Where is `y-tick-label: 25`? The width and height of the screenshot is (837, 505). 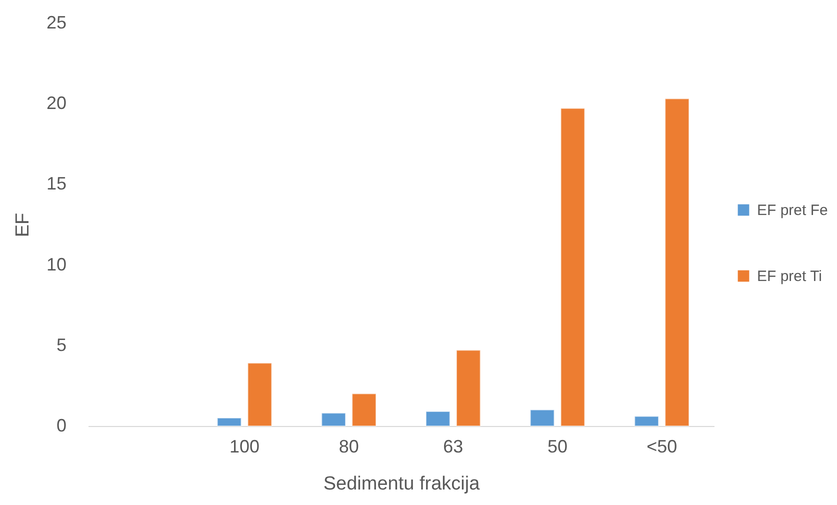
y-tick-label: 25 is located at coordinates (56, 22).